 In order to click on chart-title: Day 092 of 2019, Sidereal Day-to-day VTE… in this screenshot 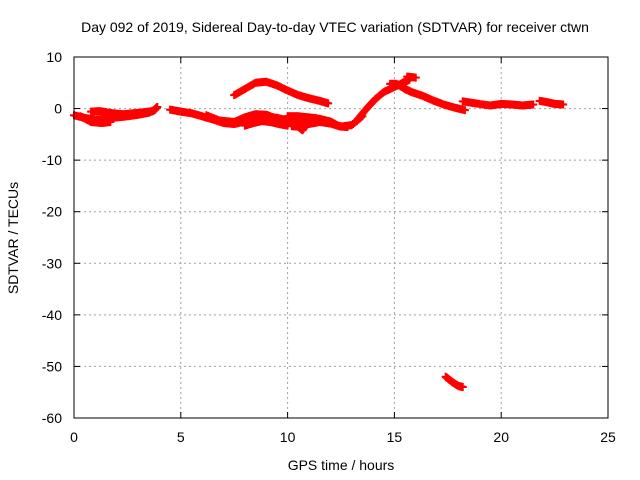, I will do `click(335, 27)`.